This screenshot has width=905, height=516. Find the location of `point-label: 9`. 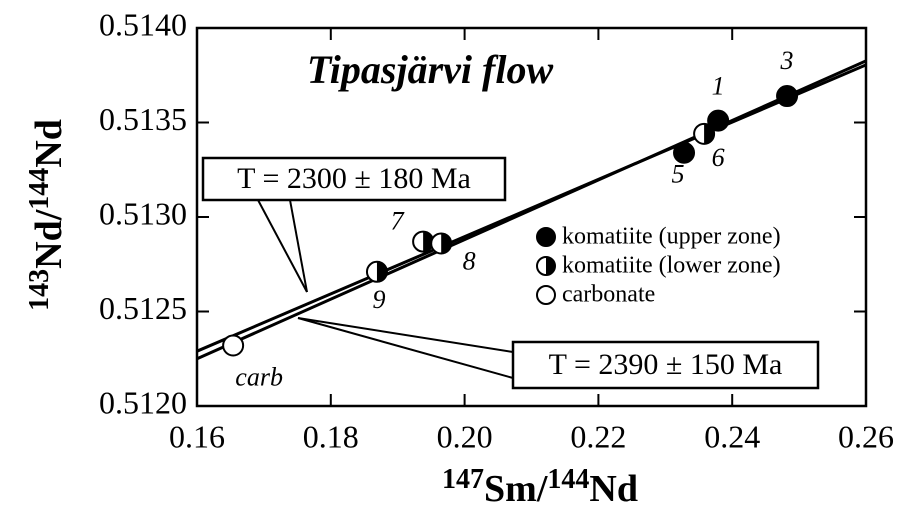

point-label: 9 is located at coordinates (378, 299).